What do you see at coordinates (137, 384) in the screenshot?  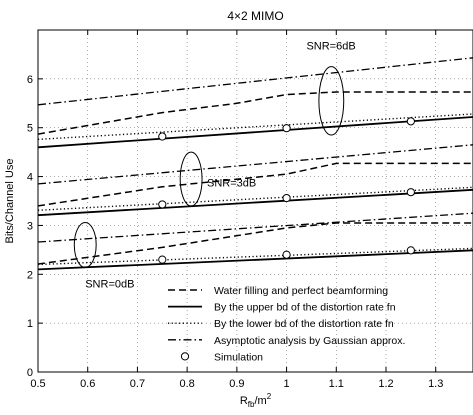 I see `x-tick-label: 0.7` at bounding box center [137, 384].